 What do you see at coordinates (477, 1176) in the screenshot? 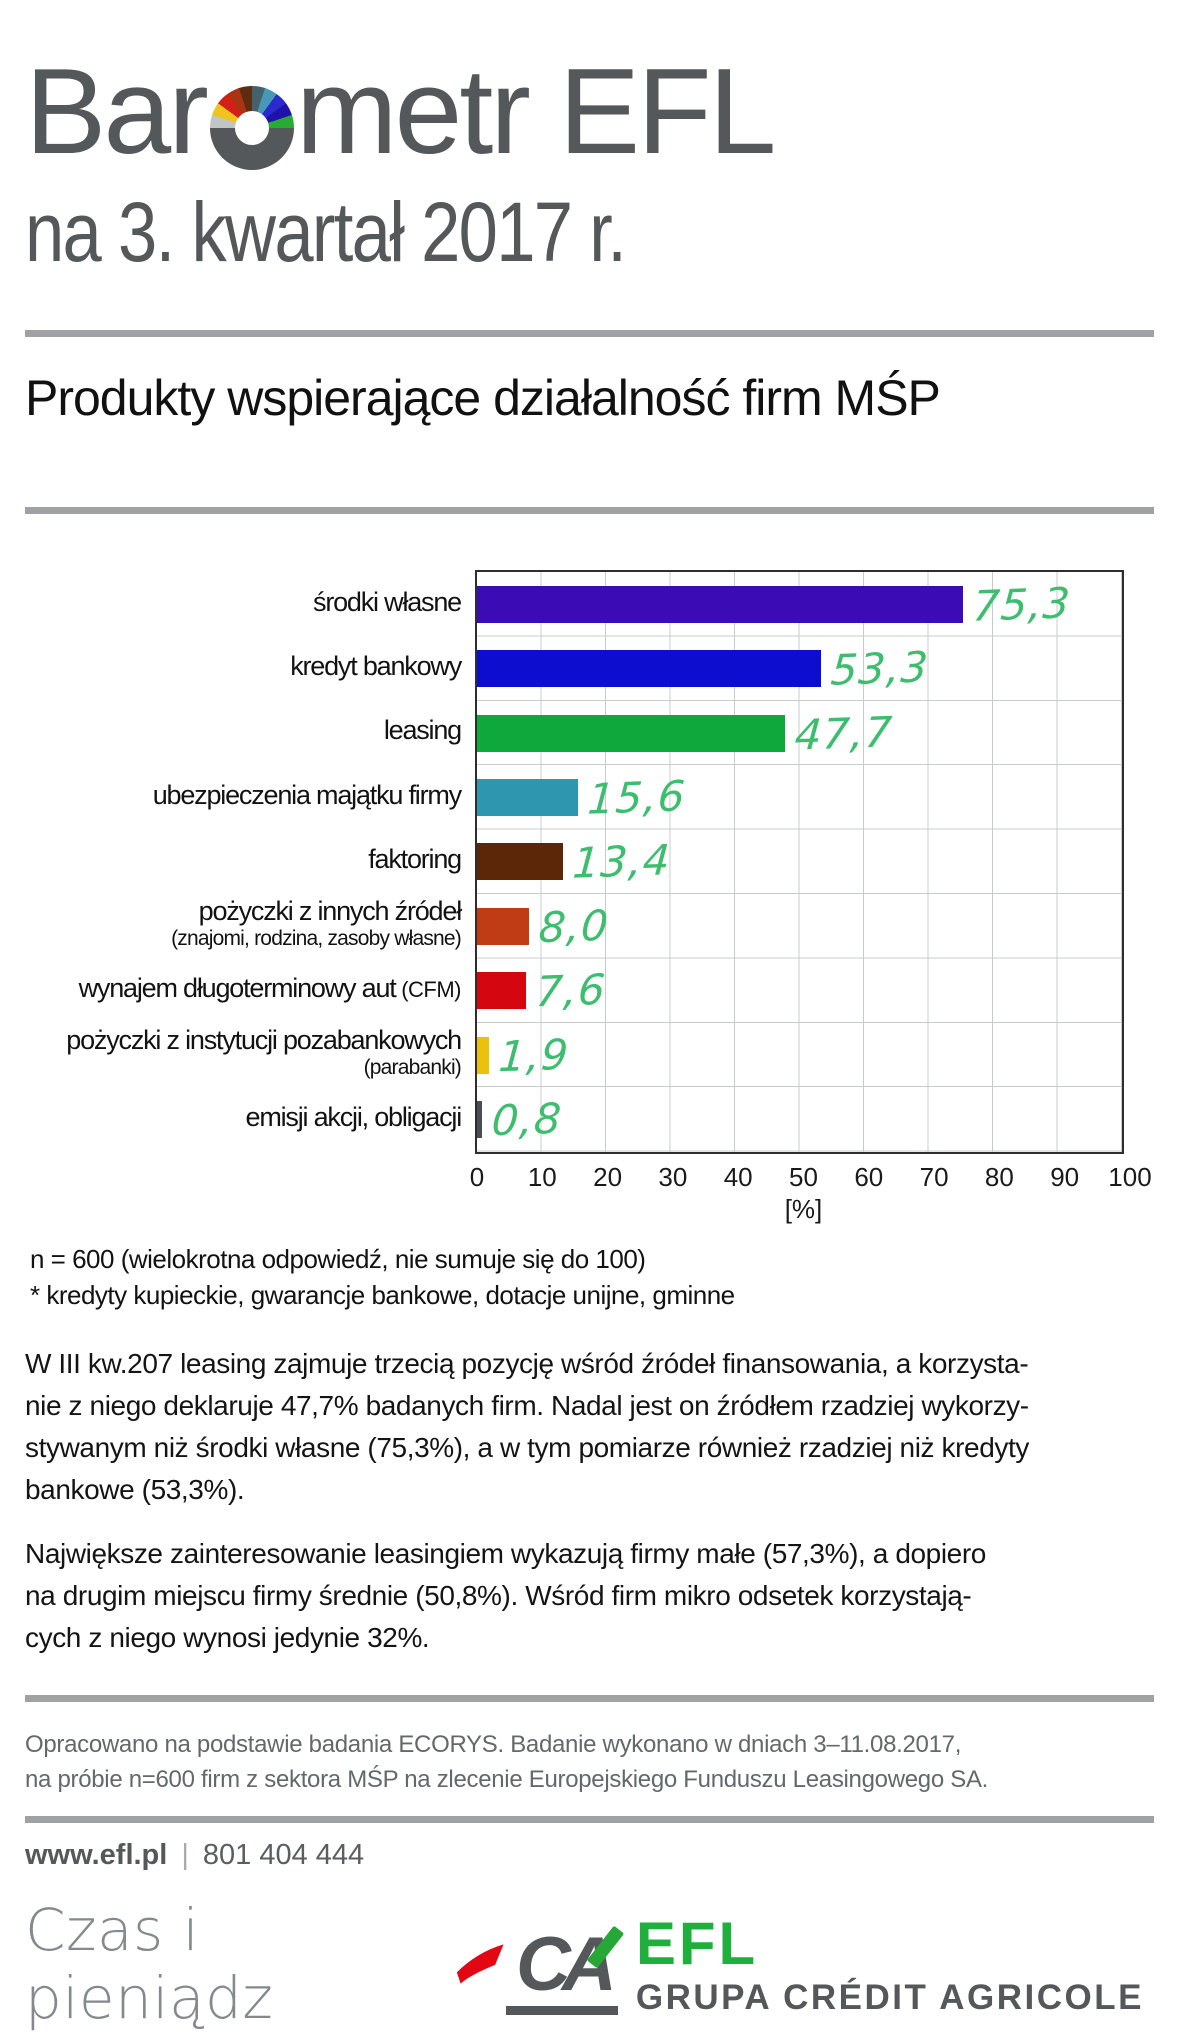
I see `axis-tick: 0` at bounding box center [477, 1176].